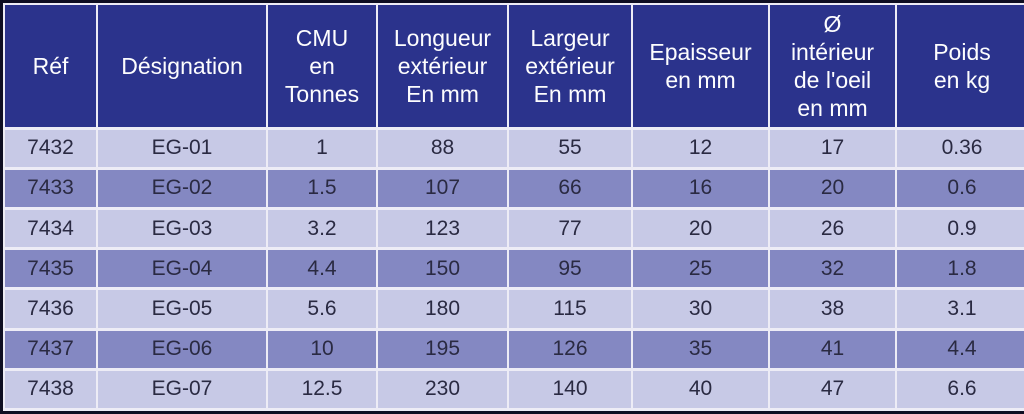 The image size is (1024, 414). What do you see at coordinates (832, 66) in the screenshot?
I see `column-header-diametre-oeil: Ø intérieur de l'oeil en mm` at bounding box center [832, 66].